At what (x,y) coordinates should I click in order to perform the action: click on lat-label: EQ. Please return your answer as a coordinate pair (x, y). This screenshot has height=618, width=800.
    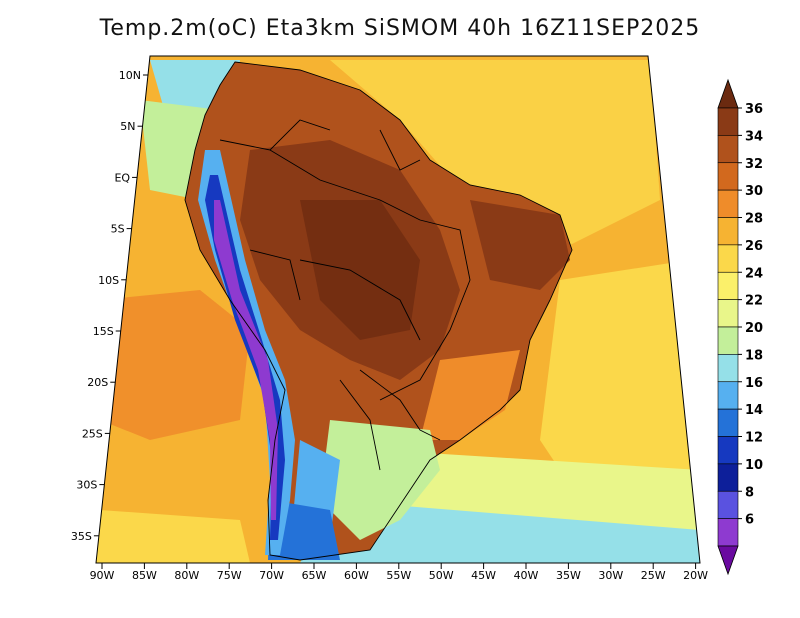
    Looking at the image, I should click on (122, 177).